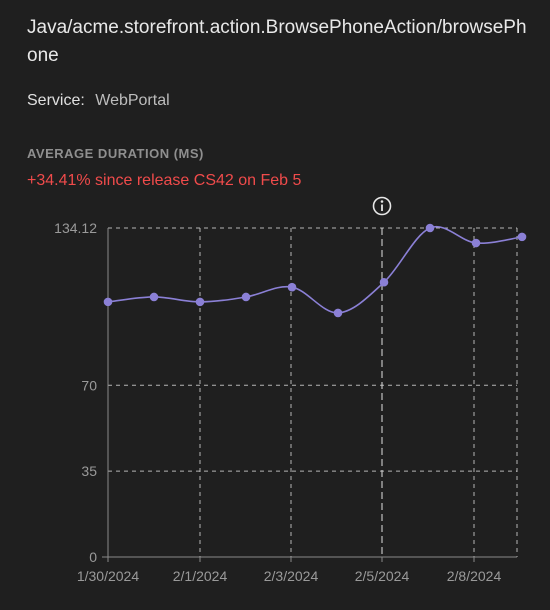 The height and width of the screenshot is (610, 550). Describe the element at coordinates (108, 576) in the screenshot. I see `x-tick-label: 1/30/2024` at that location.